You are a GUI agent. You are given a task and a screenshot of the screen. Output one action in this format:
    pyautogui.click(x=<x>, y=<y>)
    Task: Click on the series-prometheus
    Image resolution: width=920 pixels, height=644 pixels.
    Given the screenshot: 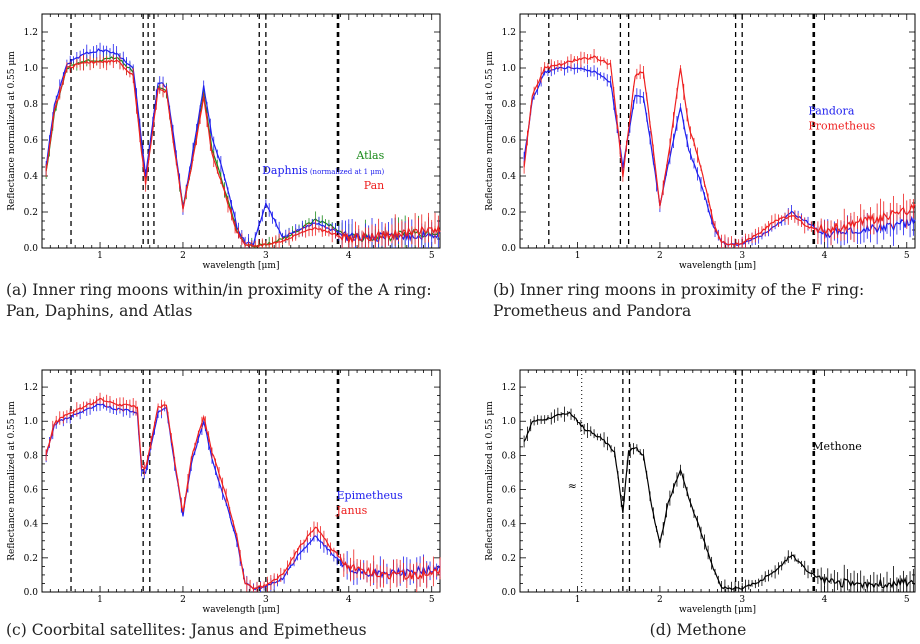 What is the action you would take?
    pyautogui.click(x=719, y=148)
    